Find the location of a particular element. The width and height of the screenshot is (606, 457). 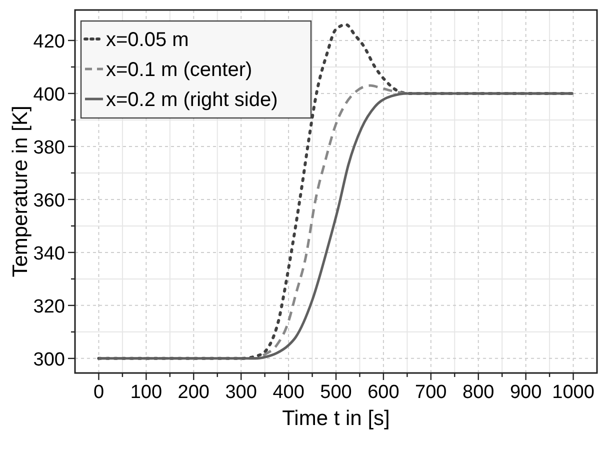

x-tick-label: 500 is located at coordinates (336, 392).